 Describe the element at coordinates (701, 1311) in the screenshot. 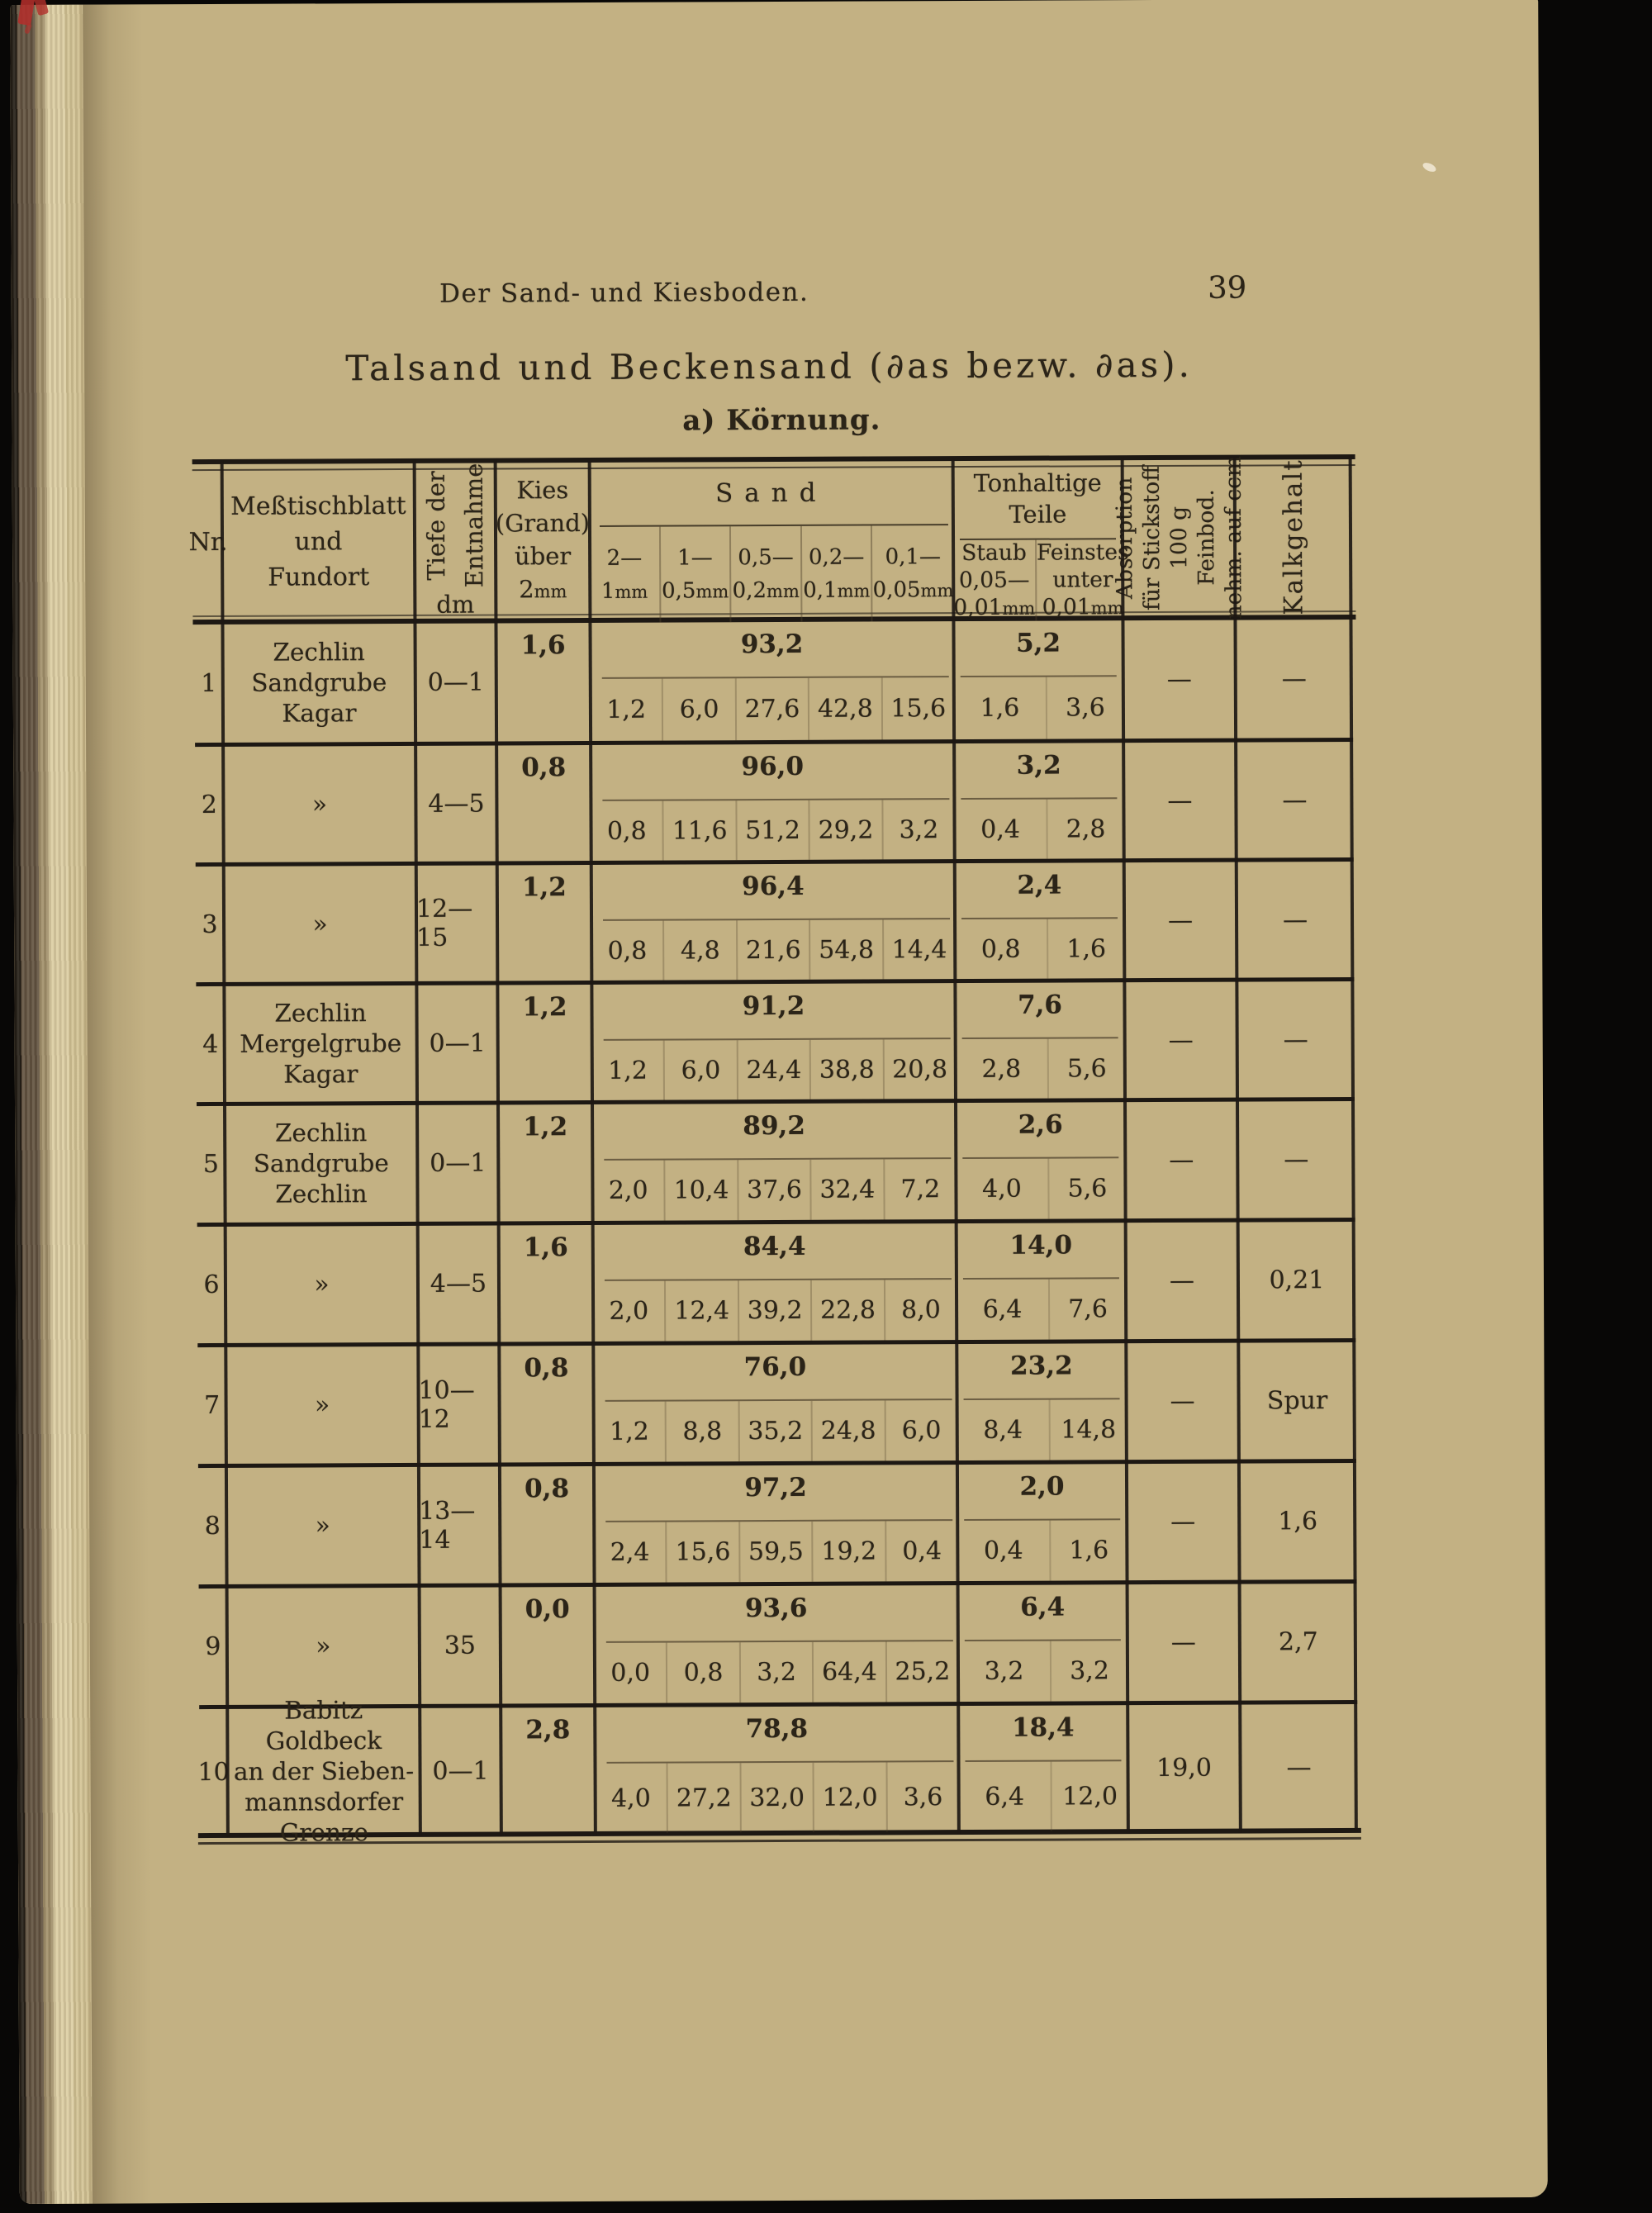

I see `sand-subvalue: 12,4` at that location.